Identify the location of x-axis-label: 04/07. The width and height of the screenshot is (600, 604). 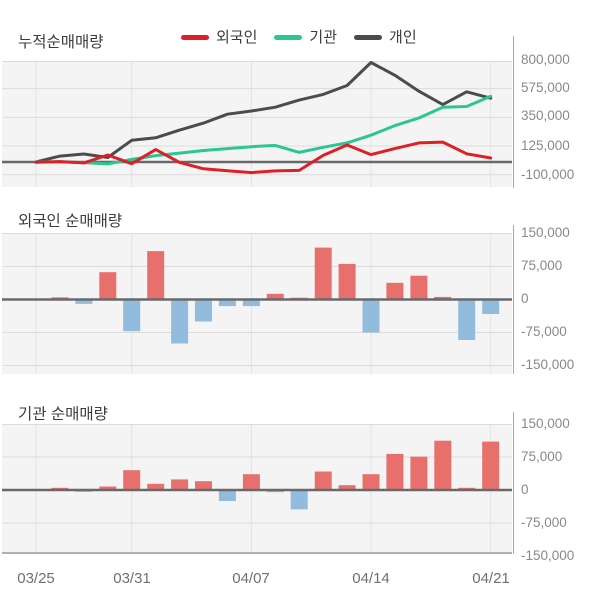
(251, 578).